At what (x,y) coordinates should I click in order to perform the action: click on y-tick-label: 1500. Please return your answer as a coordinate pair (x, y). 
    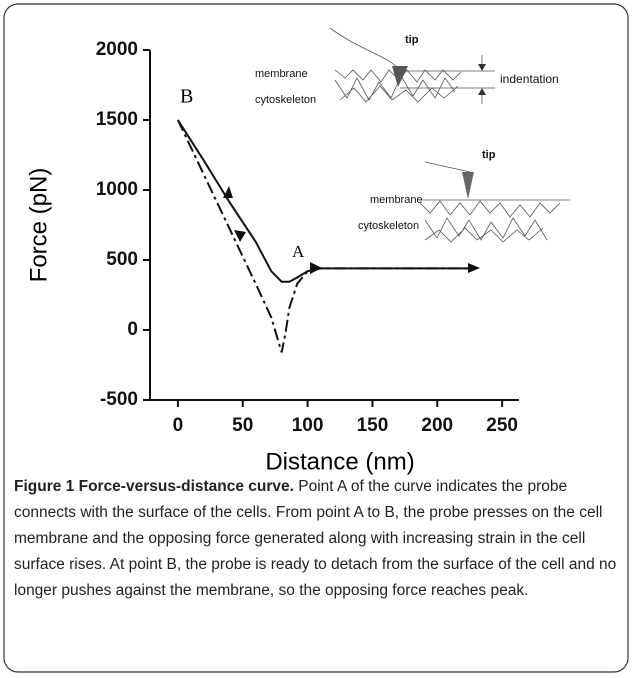
    Looking at the image, I should click on (117, 119).